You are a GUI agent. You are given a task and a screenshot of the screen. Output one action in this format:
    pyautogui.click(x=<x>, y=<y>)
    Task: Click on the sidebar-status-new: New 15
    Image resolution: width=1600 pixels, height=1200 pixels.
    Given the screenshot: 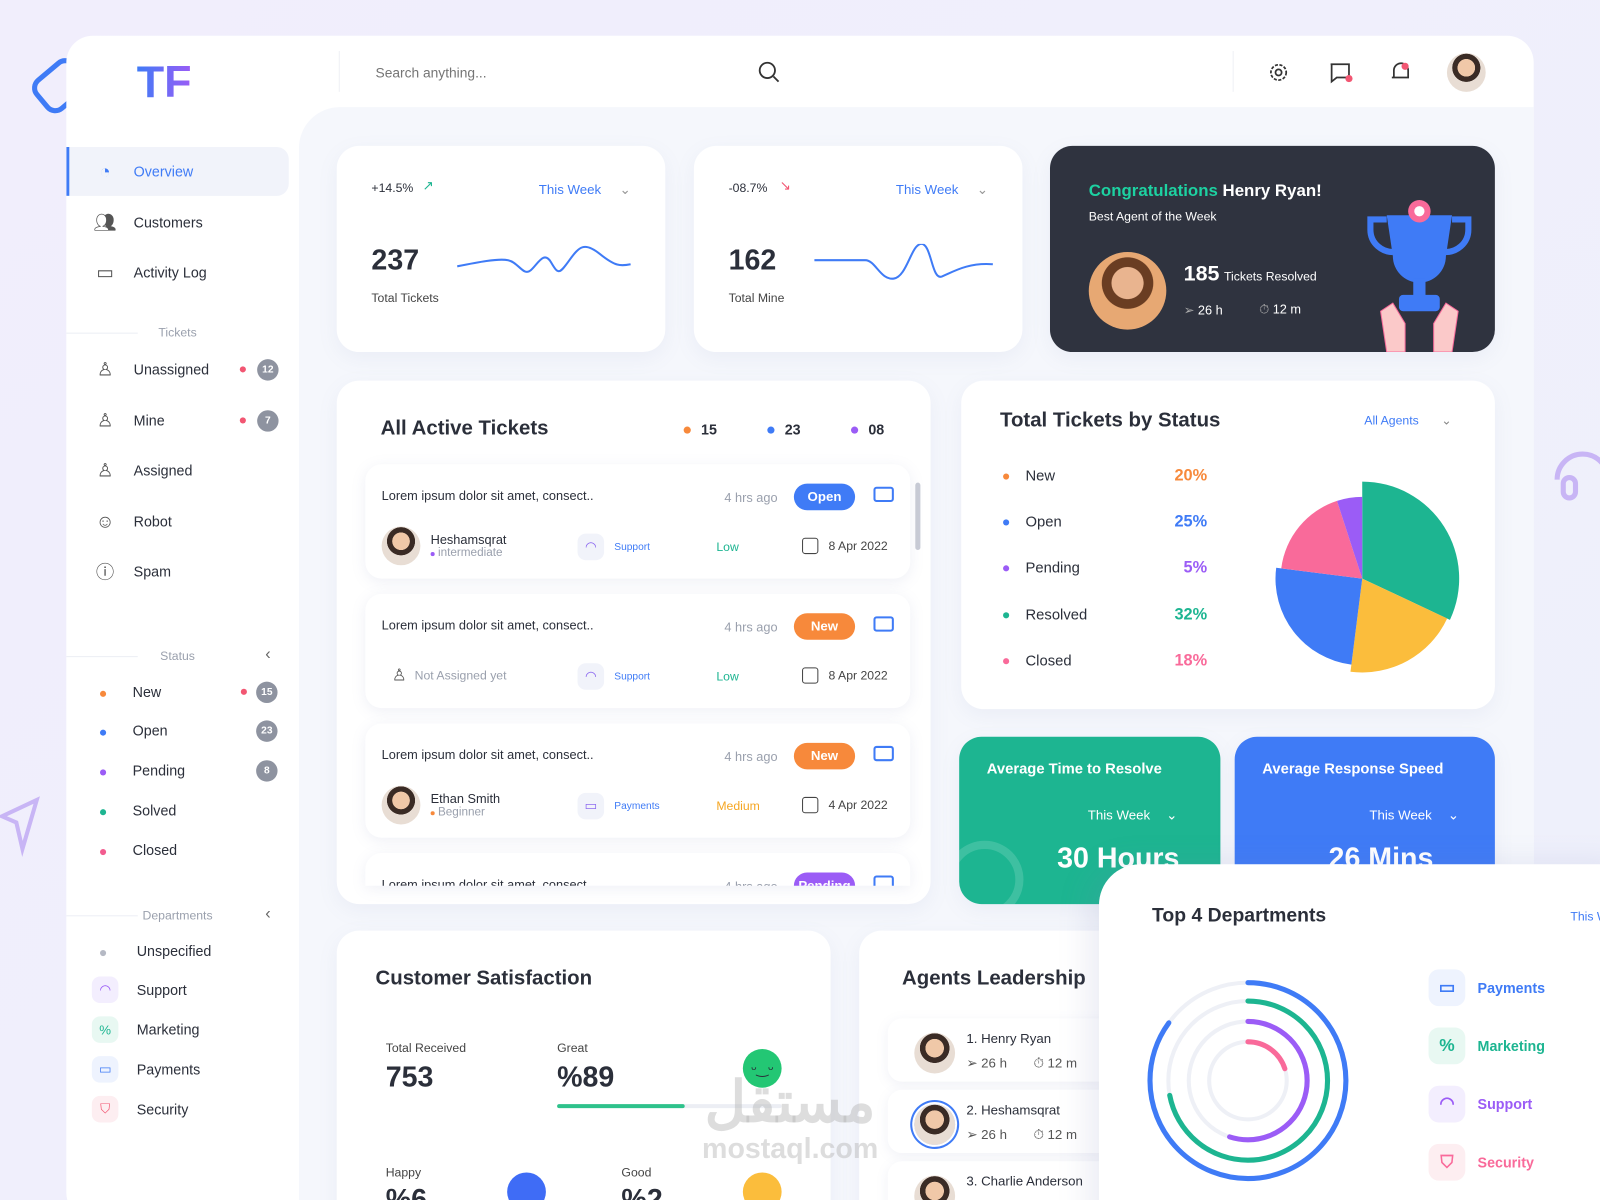 What is the action you would take?
    pyautogui.click(x=185, y=692)
    